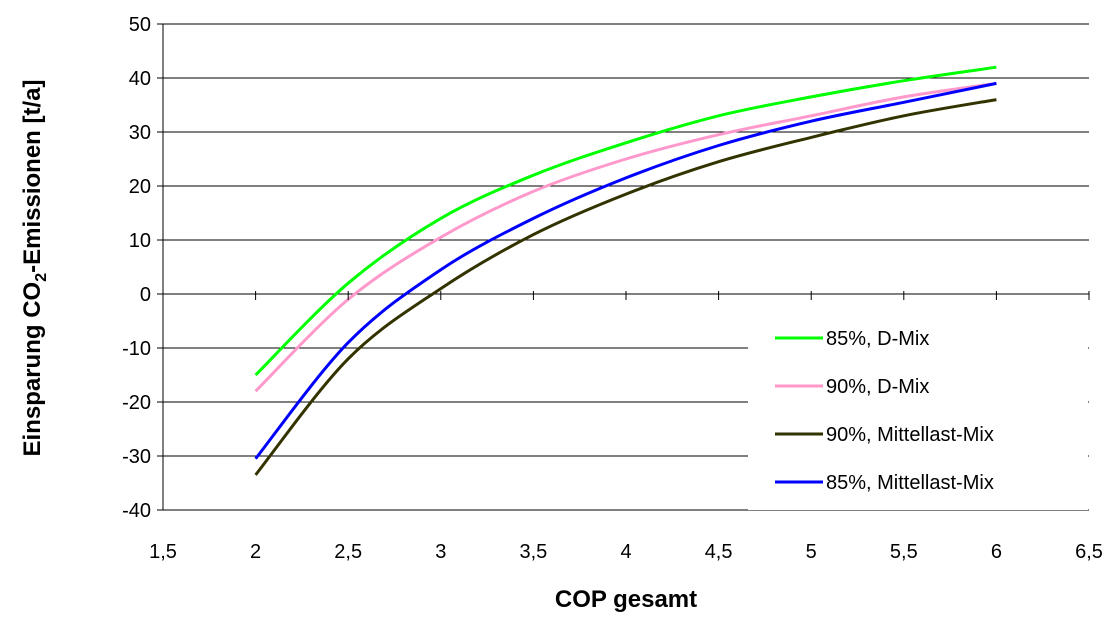  What do you see at coordinates (140, 241) in the screenshot?
I see `y-tick-label: 10` at bounding box center [140, 241].